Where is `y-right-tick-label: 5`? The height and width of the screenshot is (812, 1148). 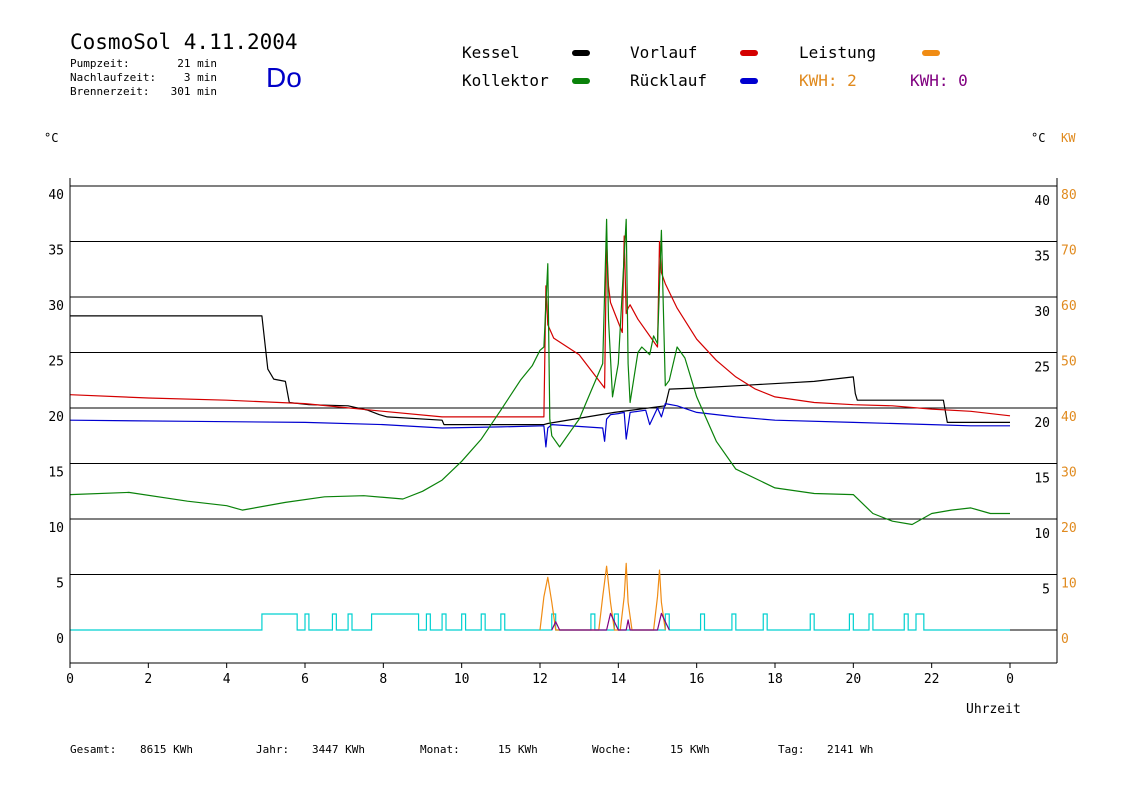 y-right-tick-label: 5 is located at coordinates (1046, 590).